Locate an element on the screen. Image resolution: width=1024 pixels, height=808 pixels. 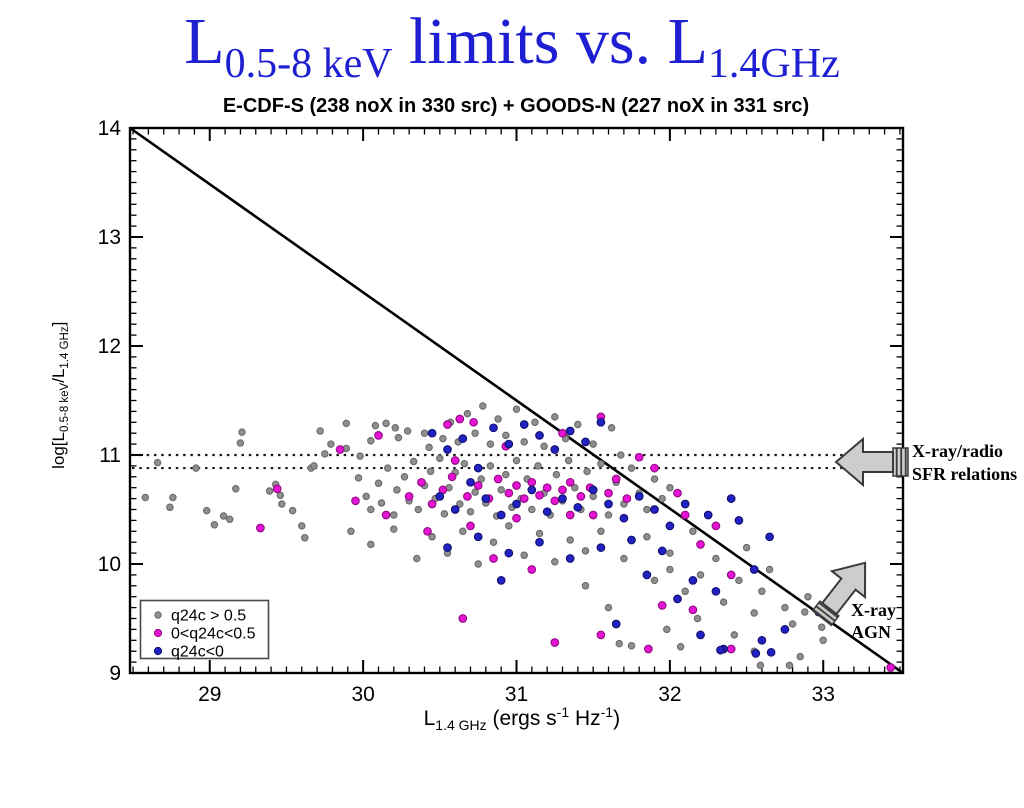
x-tick-label: 30 is located at coordinates (362, 694).